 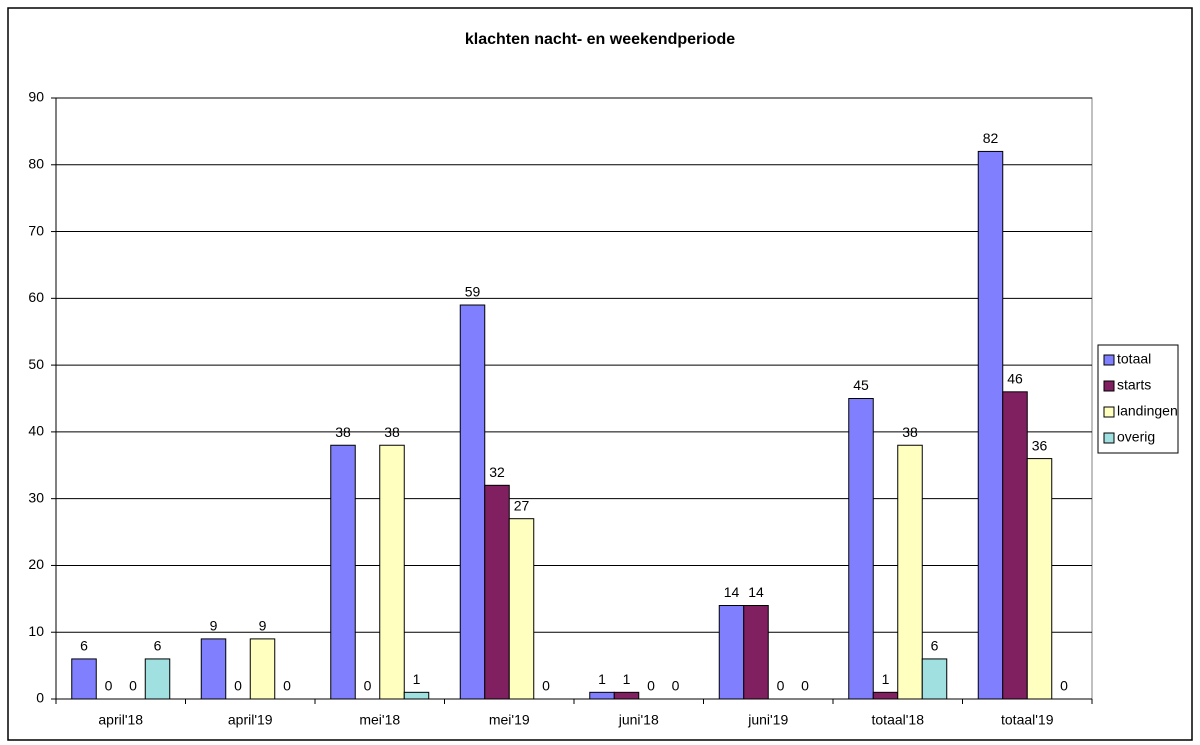 What do you see at coordinates (991, 138) in the screenshot?
I see `data-label: 82` at bounding box center [991, 138].